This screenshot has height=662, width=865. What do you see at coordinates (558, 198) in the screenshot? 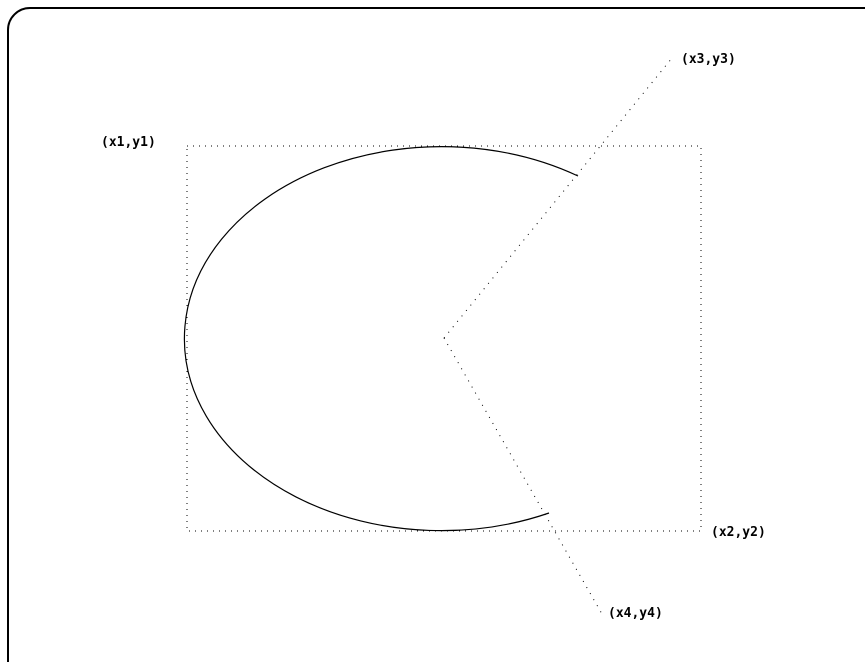
I see `start-angle-ray` at bounding box center [558, 198].